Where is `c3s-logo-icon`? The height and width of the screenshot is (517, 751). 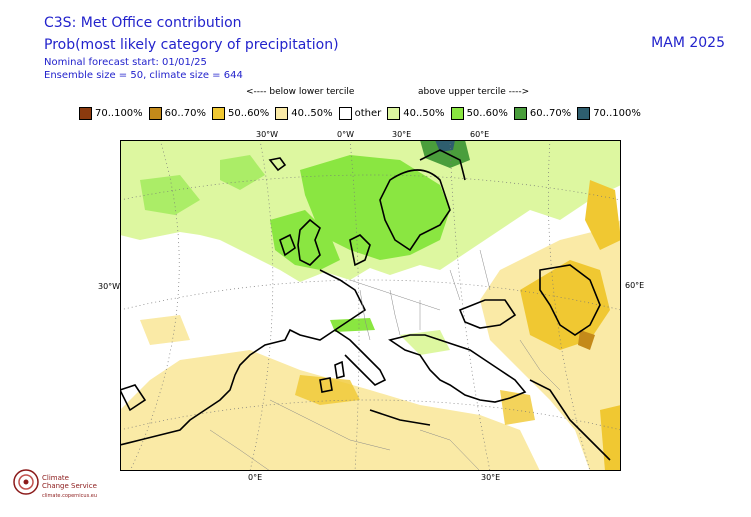
c3s-logo-icon is located at coordinates (26, 482).